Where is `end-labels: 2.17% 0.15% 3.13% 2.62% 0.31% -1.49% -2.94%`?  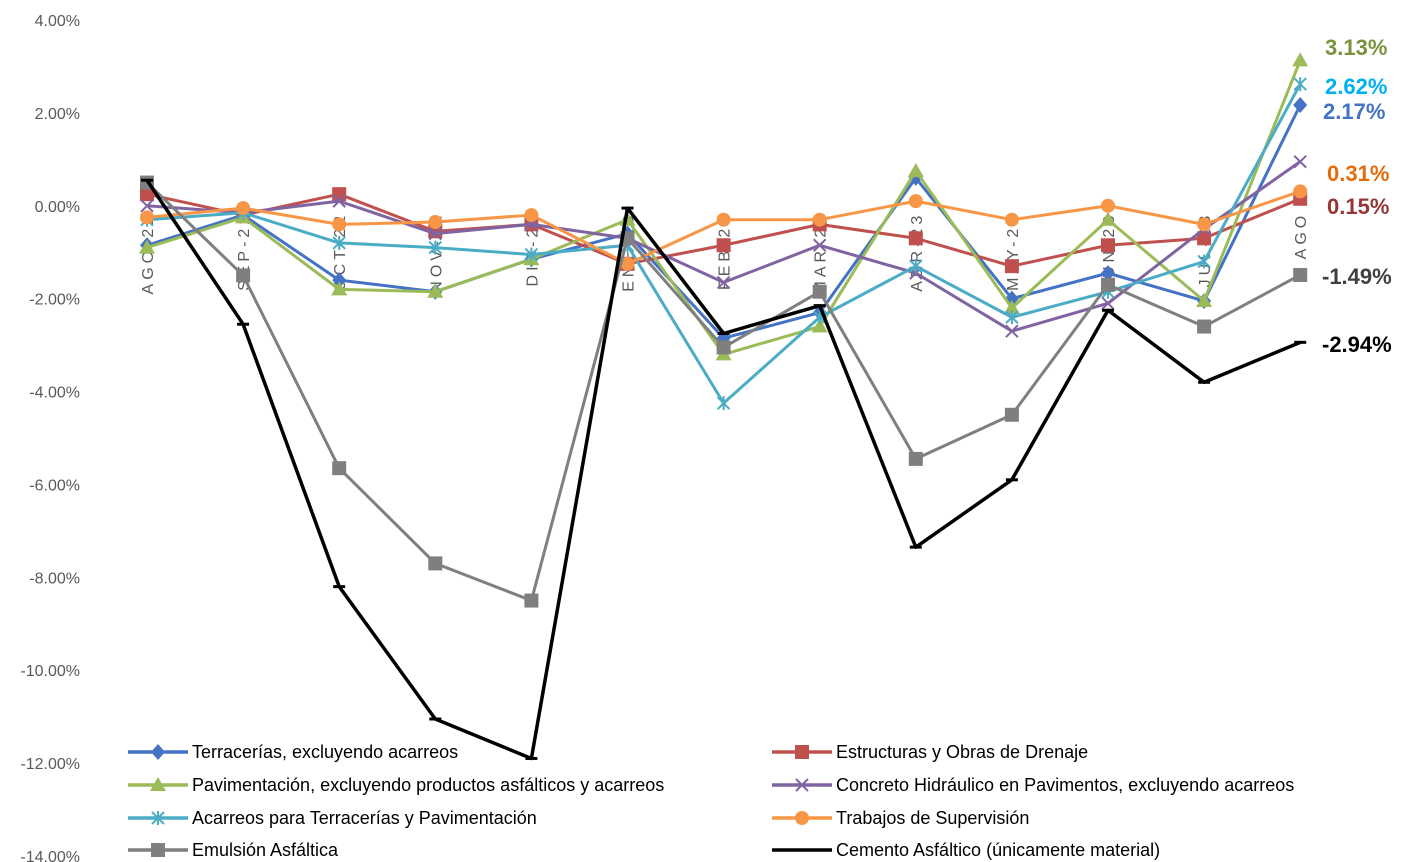 end-labels: 2.17% 0.15% 3.13% 2.62% 0.31% -1.49% -2.94% is located at coordinates (1357, 196).